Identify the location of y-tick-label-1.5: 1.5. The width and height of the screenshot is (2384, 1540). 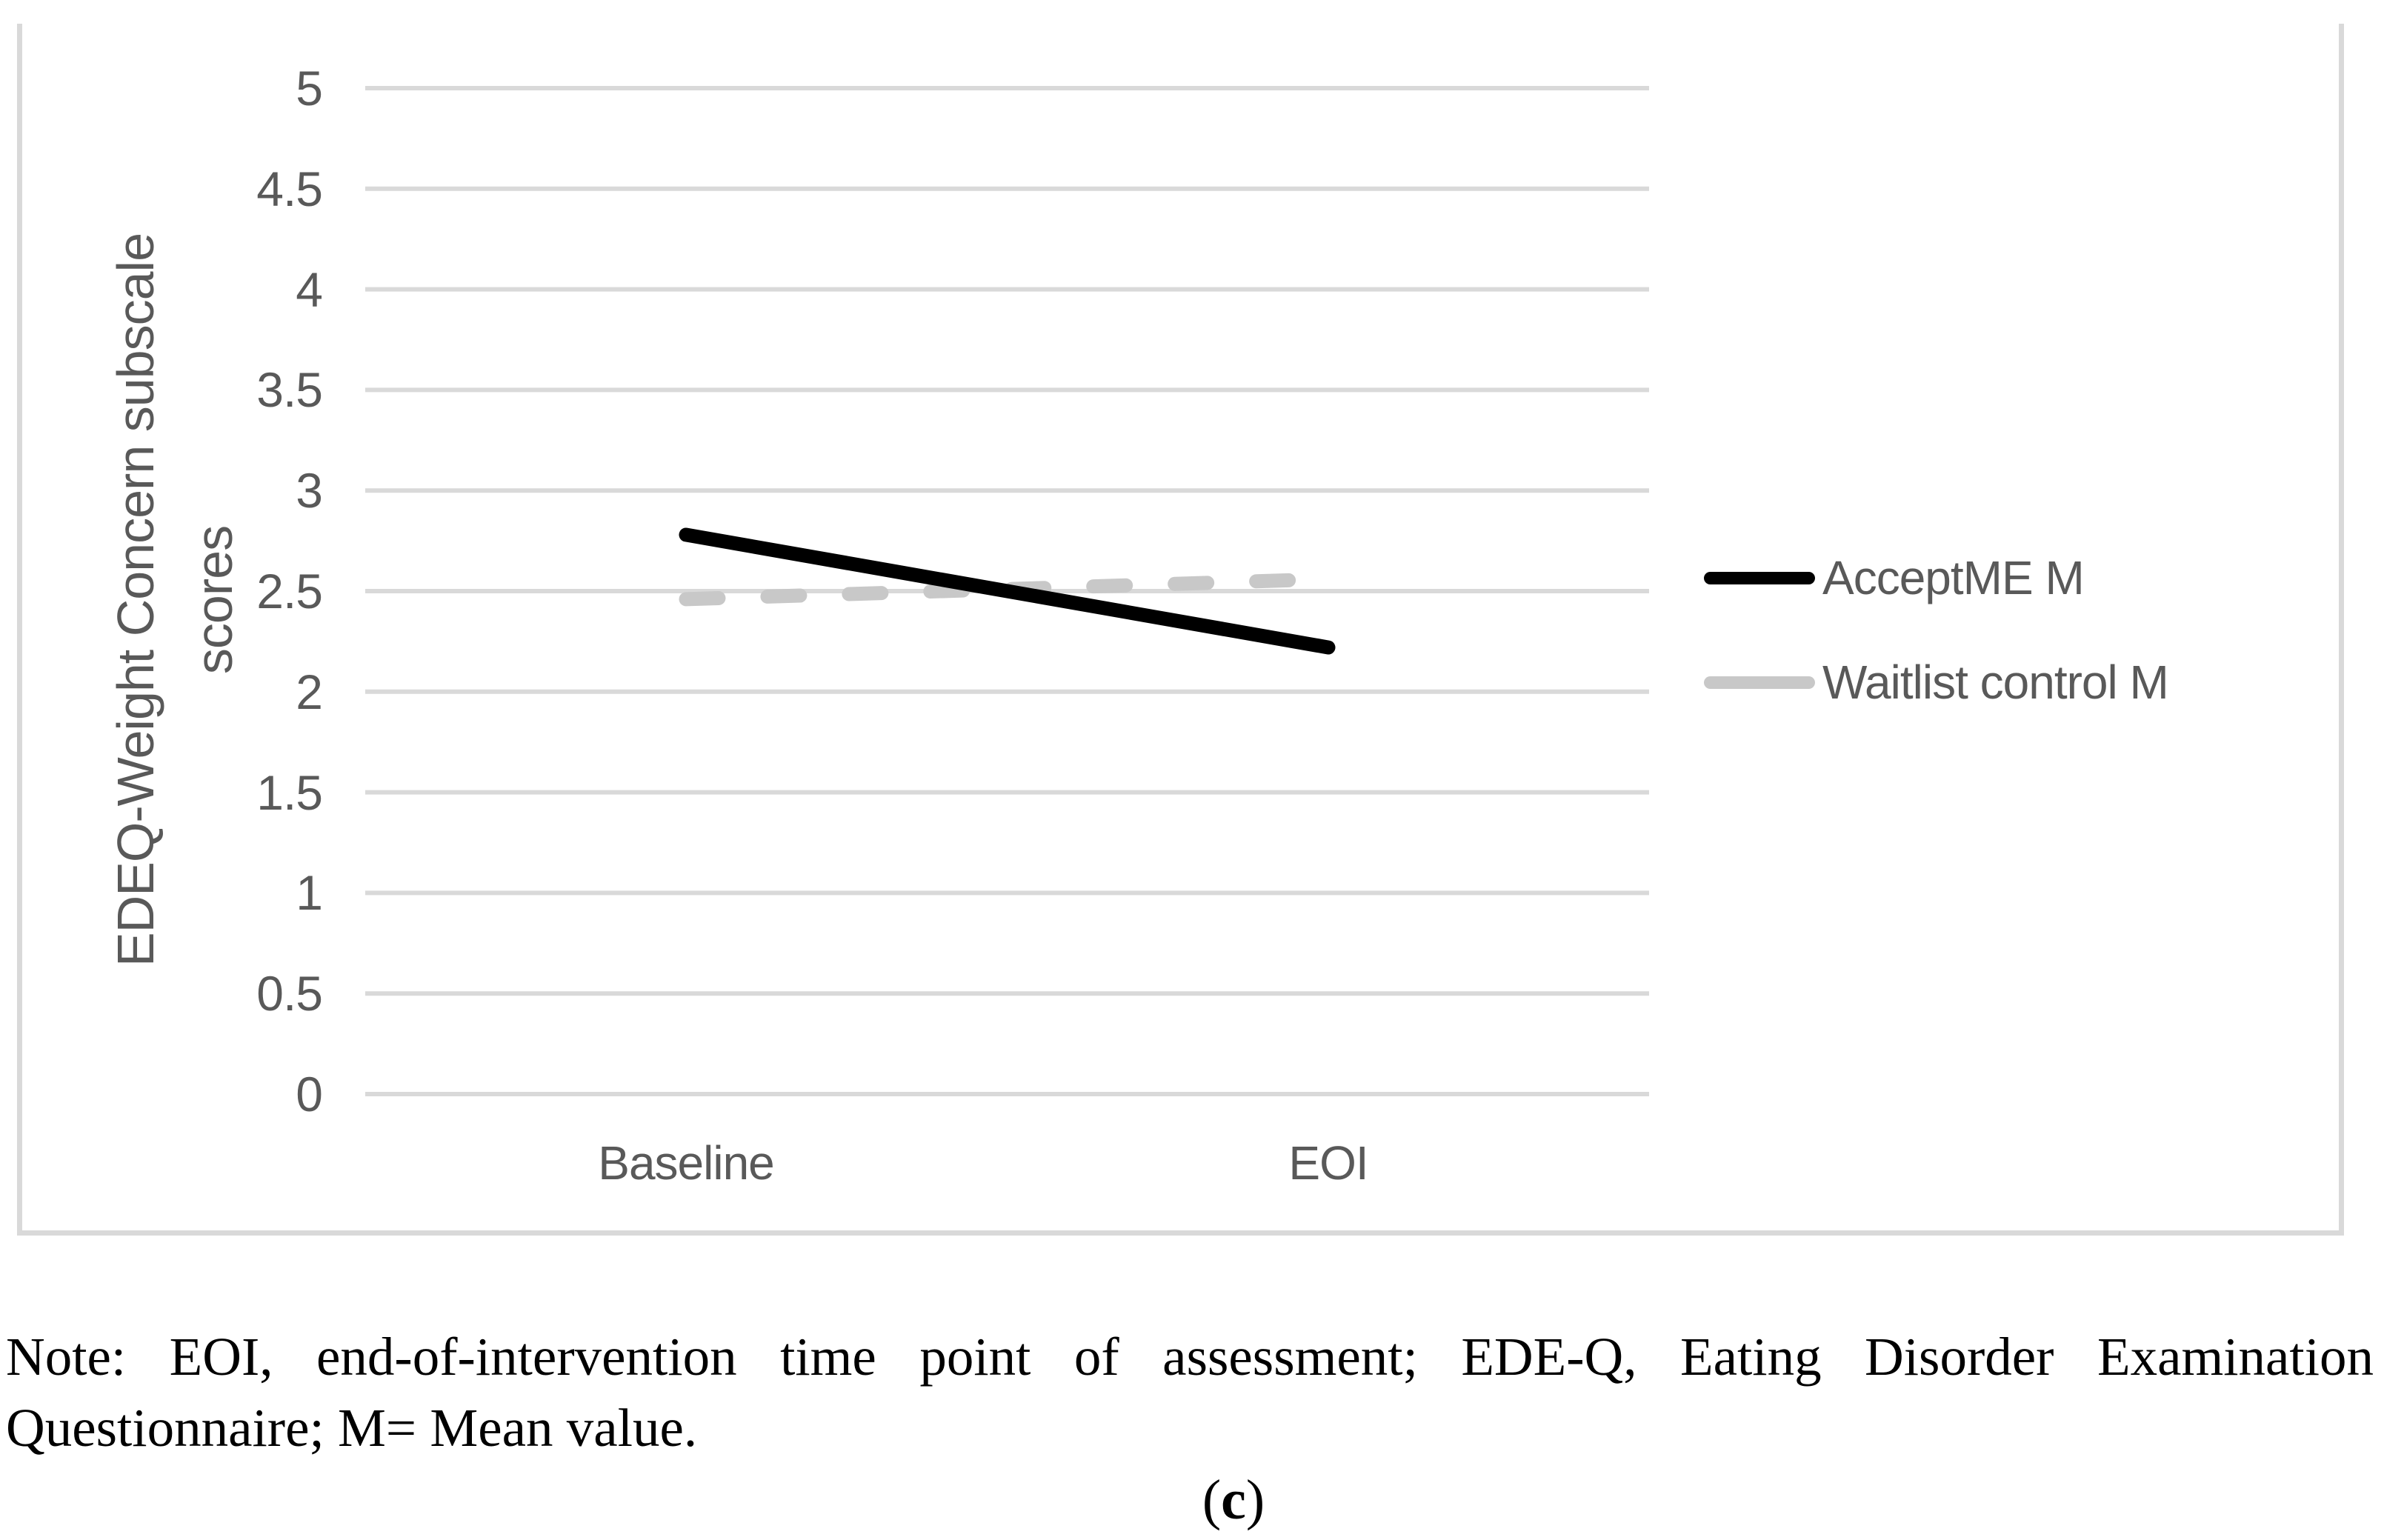
(289, 792).